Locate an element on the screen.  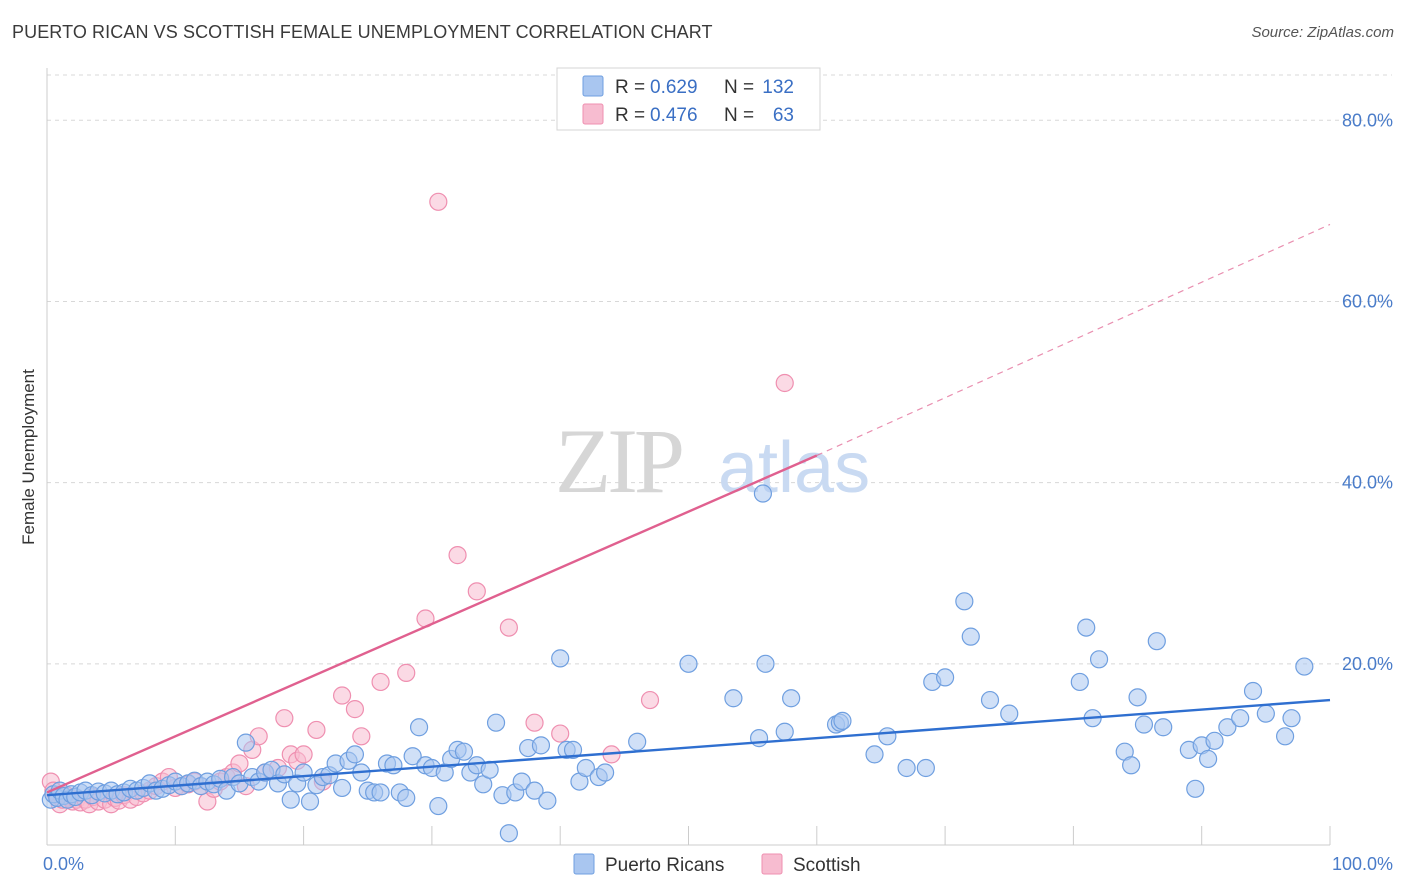
y-tick-label: 60.0% is located at coordinates (1367, 301).